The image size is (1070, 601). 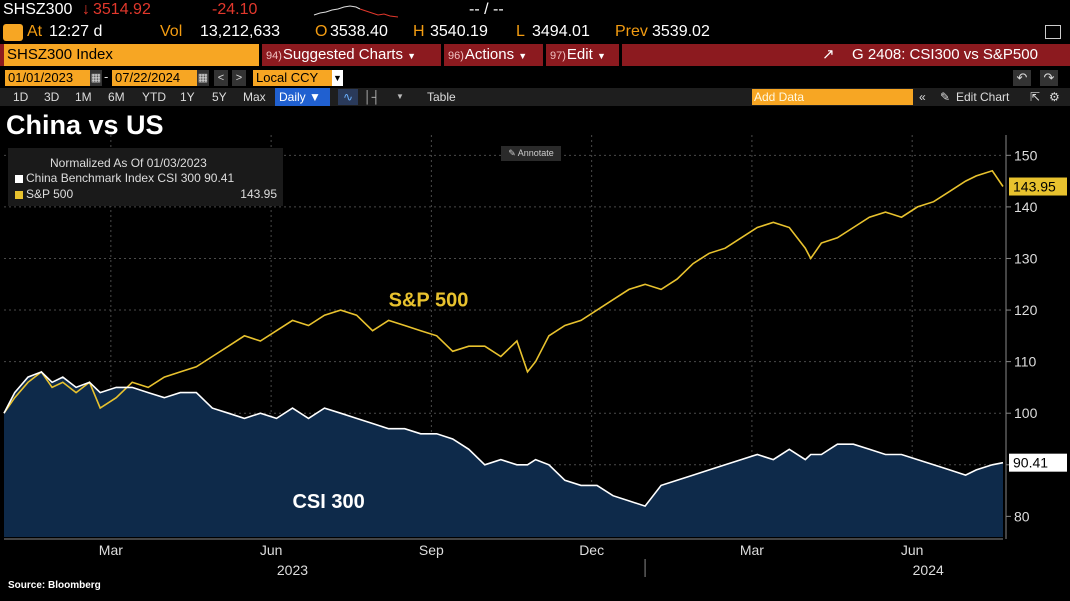 I want to click on edit-label: Edit, so click(x=579, y=54).